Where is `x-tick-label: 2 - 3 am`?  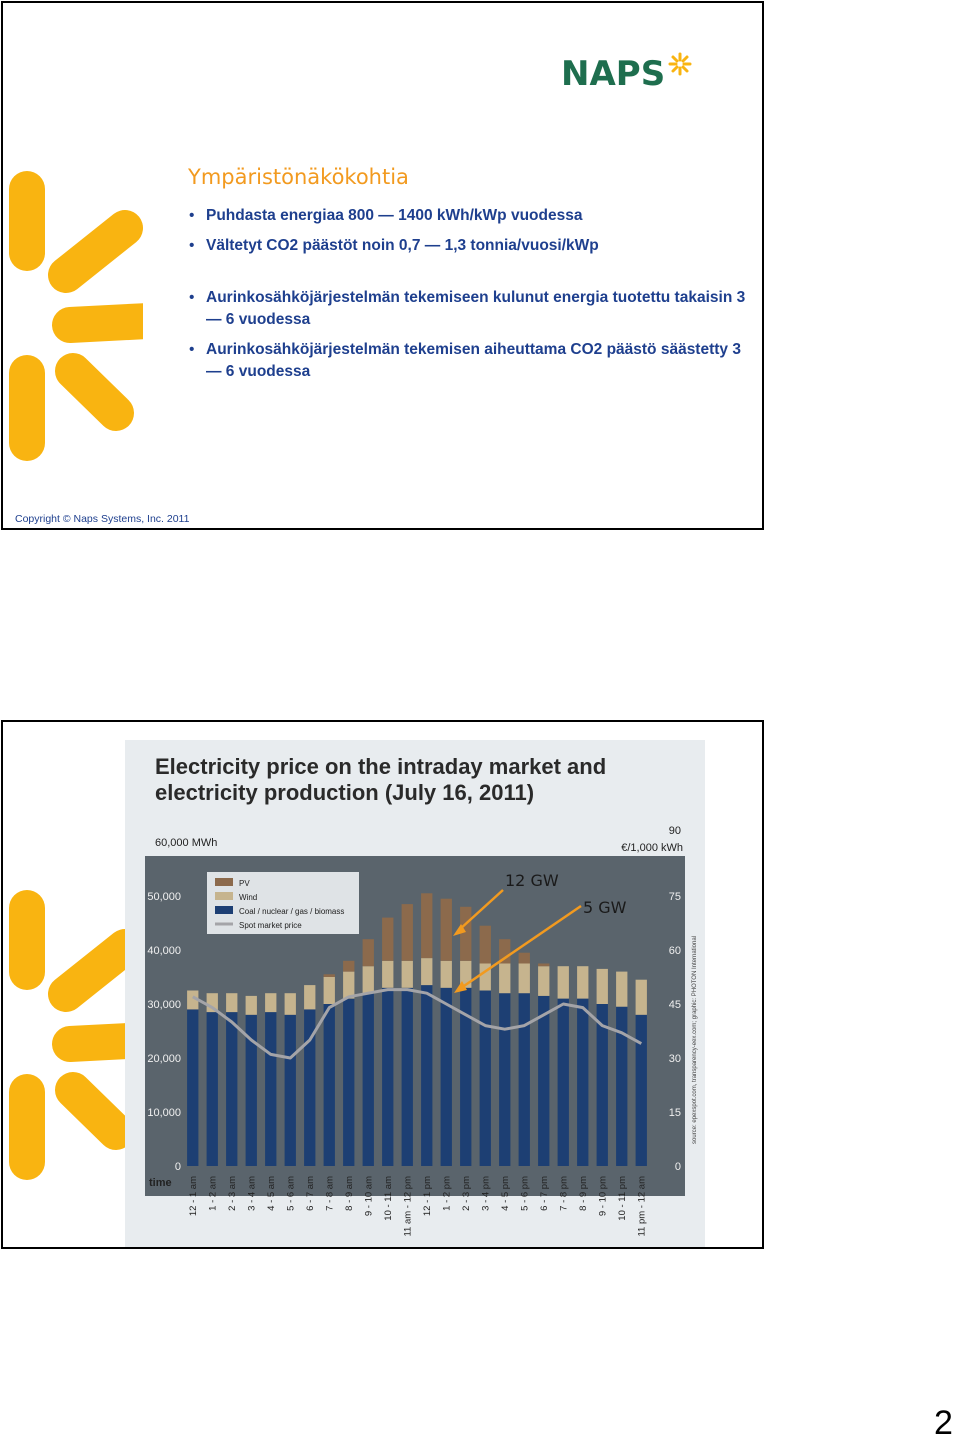
x-tick-label: 2 - 3 am is located at coordinates (232, 1193).